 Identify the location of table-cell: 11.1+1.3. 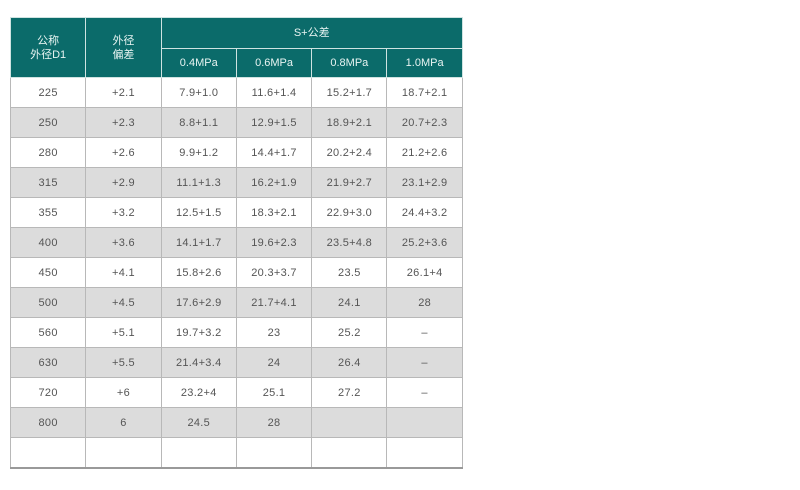
(198, 182).